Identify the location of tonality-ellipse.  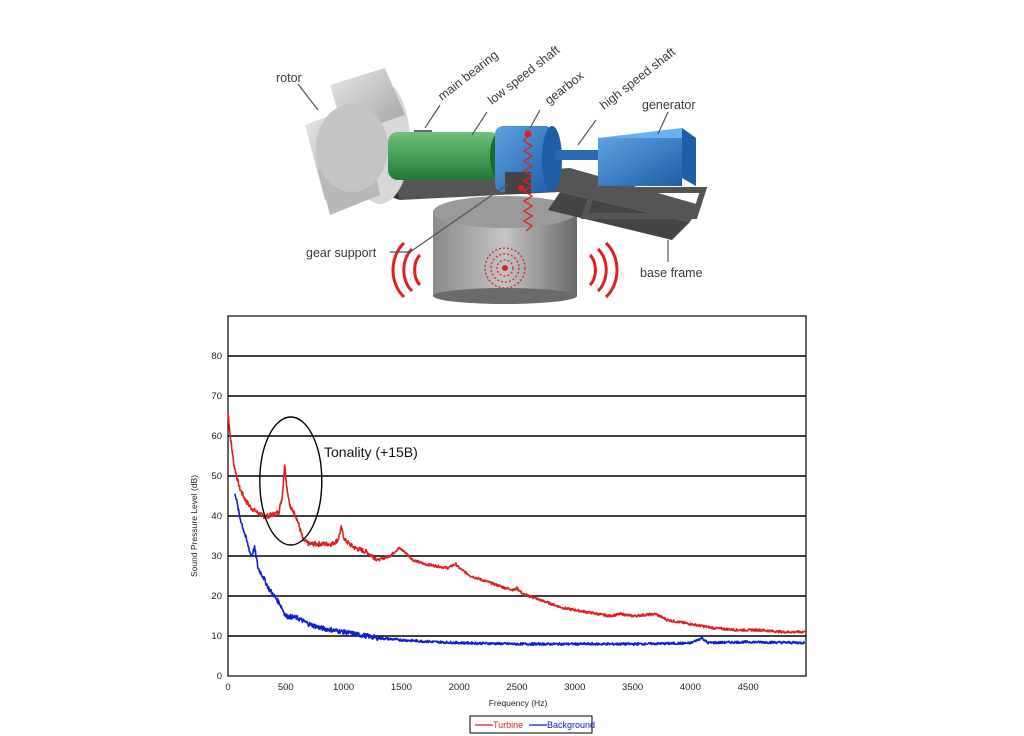
(291, 481).